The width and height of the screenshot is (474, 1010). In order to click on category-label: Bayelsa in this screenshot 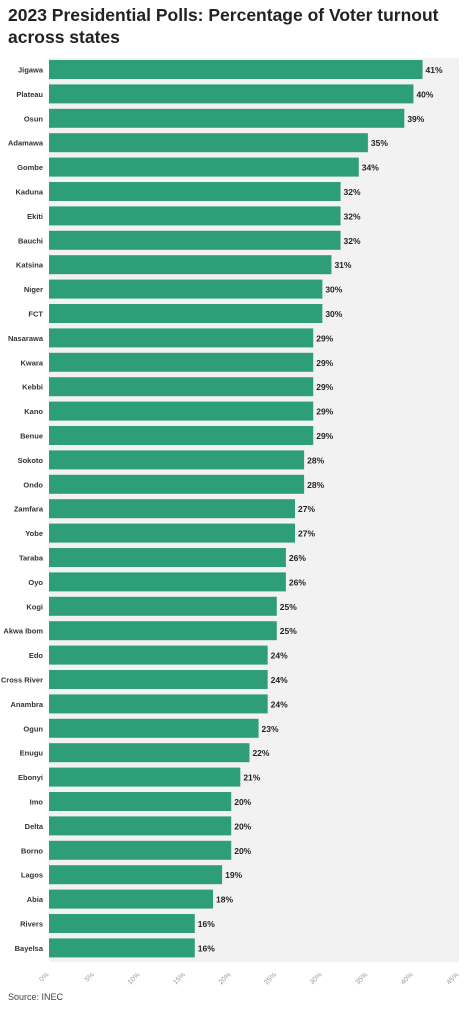, I will do `click(29, 948)`.